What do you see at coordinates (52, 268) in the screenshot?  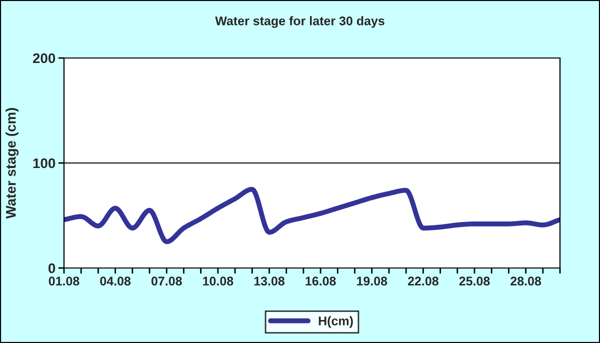 I see `y-tick-label: 0` at bounding box center [52, 268].